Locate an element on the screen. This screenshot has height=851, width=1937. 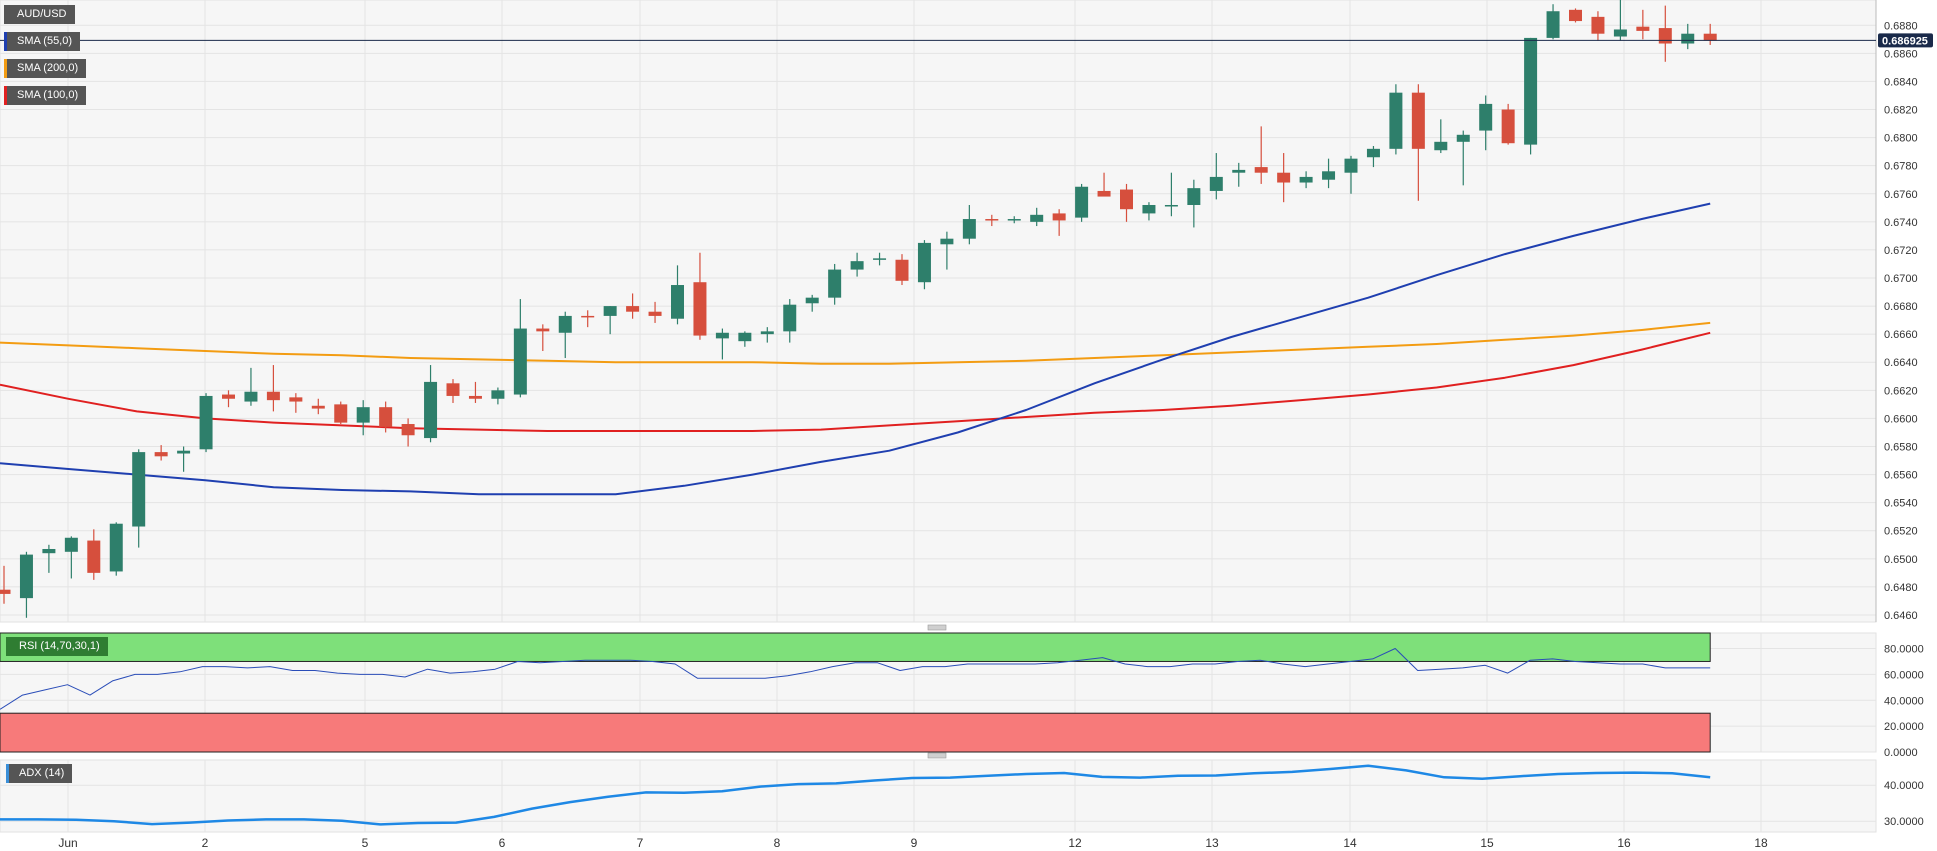
legend-sma200: SMA (200,0) is located at coordinates (45, 68).